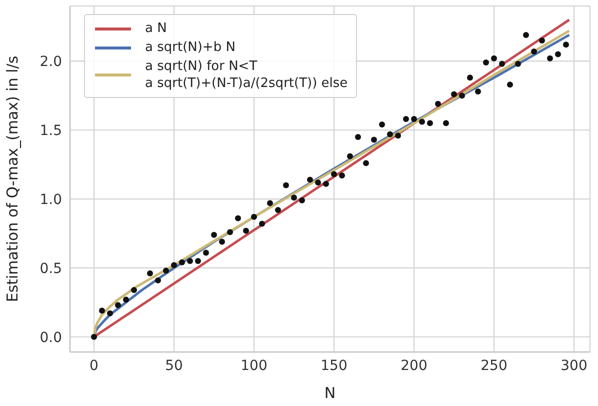  I want to click on x-tick-label: 200, so click(414, 366).